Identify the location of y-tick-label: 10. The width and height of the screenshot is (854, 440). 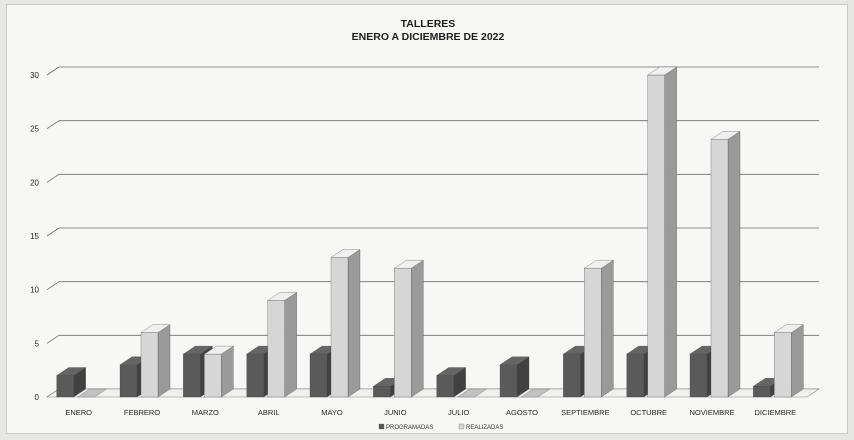
(34, 290).